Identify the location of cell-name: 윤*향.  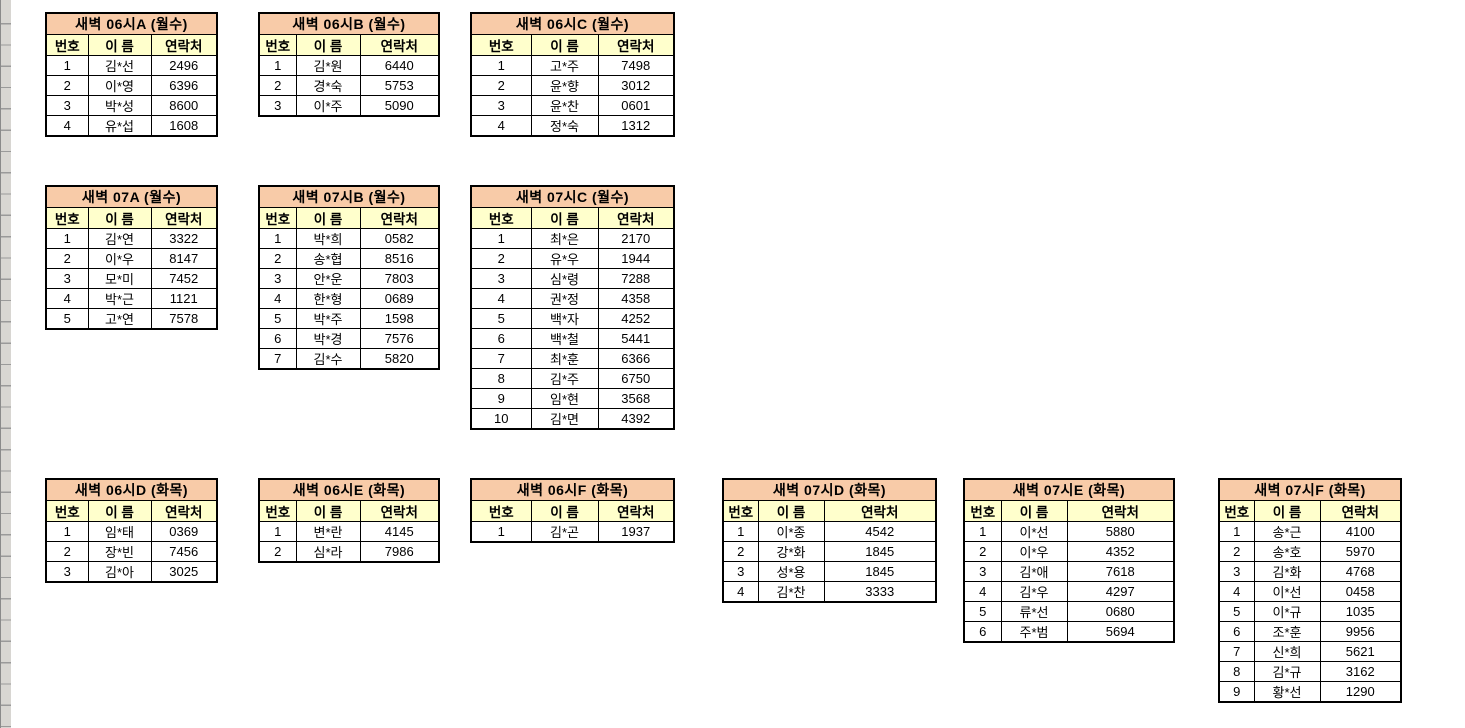
(564, 85).